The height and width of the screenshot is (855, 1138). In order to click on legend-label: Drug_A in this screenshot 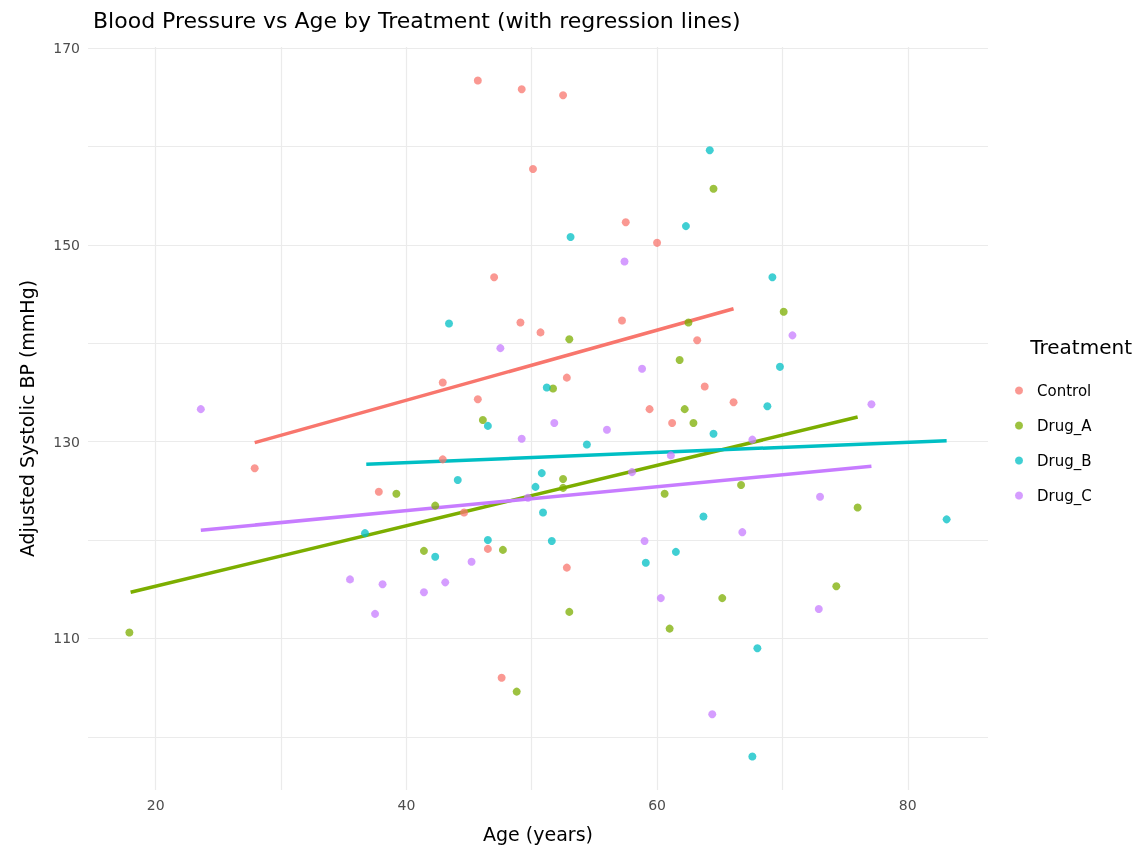, I will do `click(1065, 426)`.